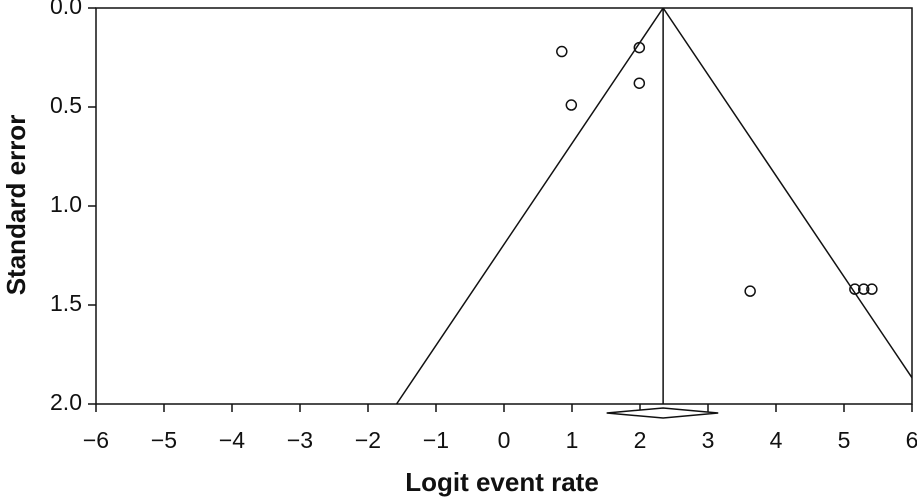 Image resolution: width=917 pixels, height=503 pixels. What do you see at coordinates (572, 440) in the screenshot?
I see `x-tick-label: 1` at bounding box center [572, 440].